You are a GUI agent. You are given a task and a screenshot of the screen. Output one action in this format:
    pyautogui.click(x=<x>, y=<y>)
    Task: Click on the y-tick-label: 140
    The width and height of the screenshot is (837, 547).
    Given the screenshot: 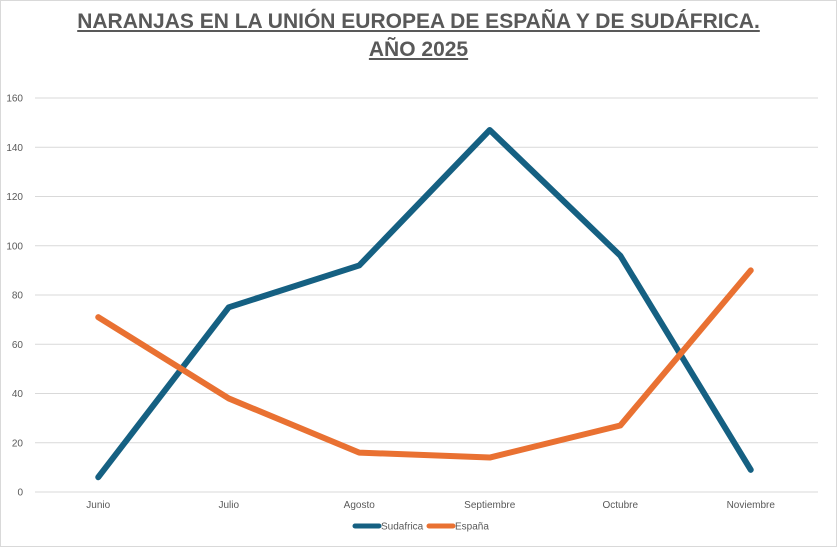 What is the action you would take?
    pyautogui.click(x=14, y=148)
    